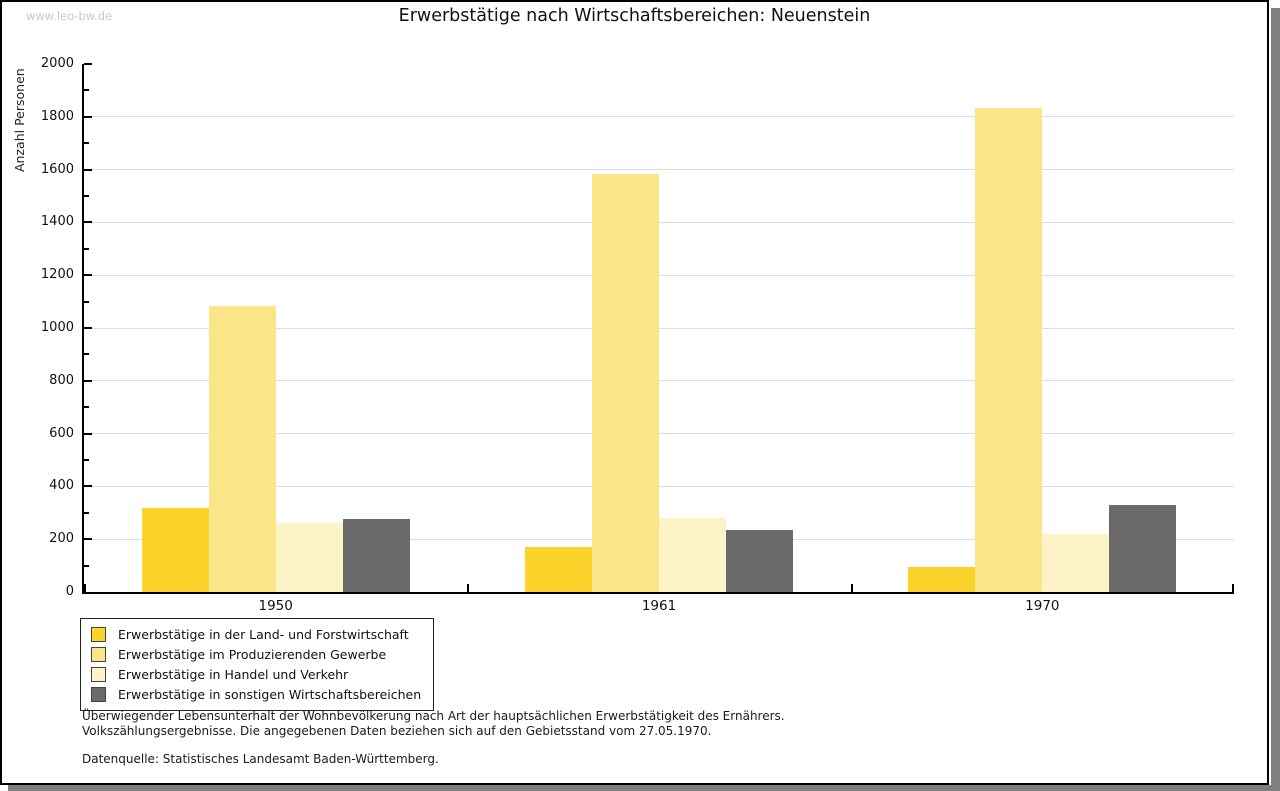  Describe the element at coordinates (1042, 606) in the screenshot. I see `x-axis-tick-label: 1970` at that location.